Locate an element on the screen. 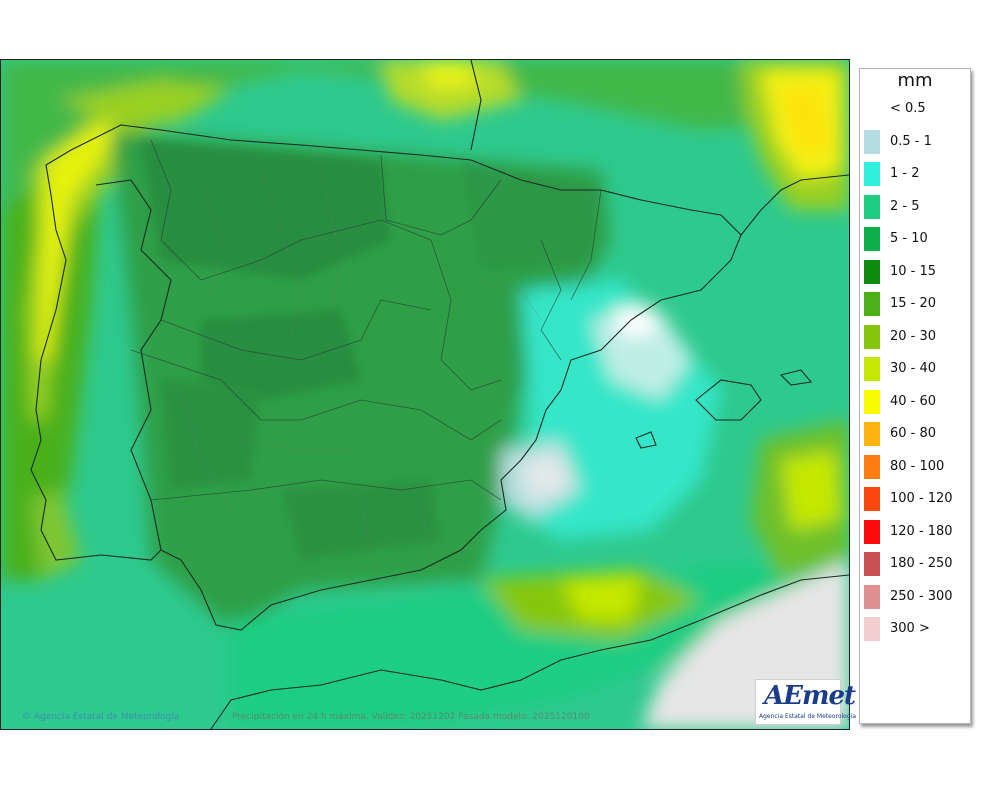 The width and height of the screenshot is (1000, 790). credit-text: Agencia Estatal de Meteorología is located at coordinates (106, 717).